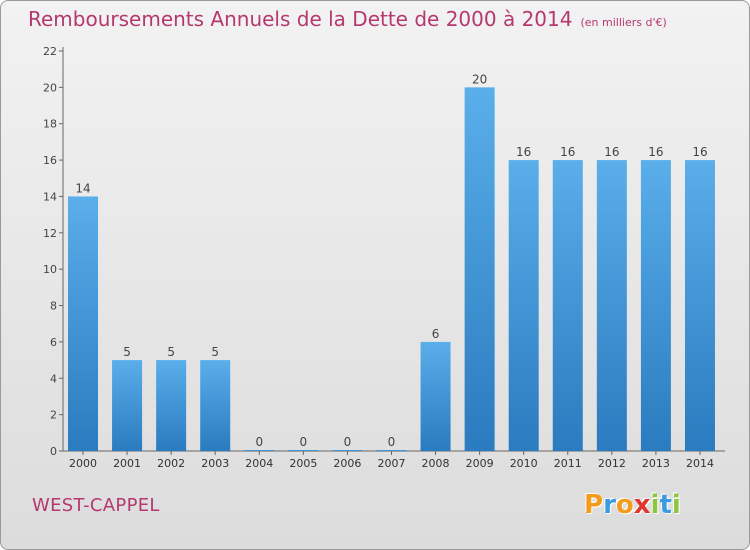 This screenshot has height=550, width=750. I want to click on proxiti-logo: Proxiti, so click(632, 505).